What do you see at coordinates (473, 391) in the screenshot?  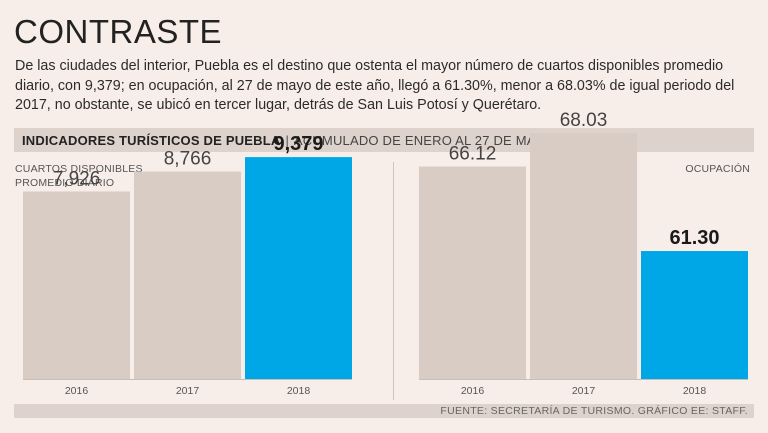 I see `occupancy-tick-label-2016: 2016` at bounding box center [473, 391].